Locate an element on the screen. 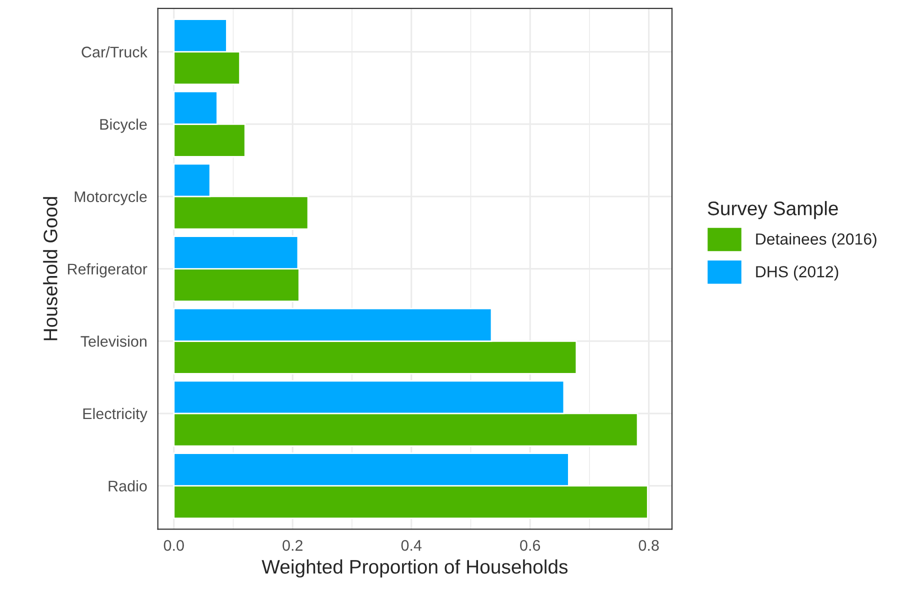  y-tick-label: Car/Truck is located at coordinates (115, 52).